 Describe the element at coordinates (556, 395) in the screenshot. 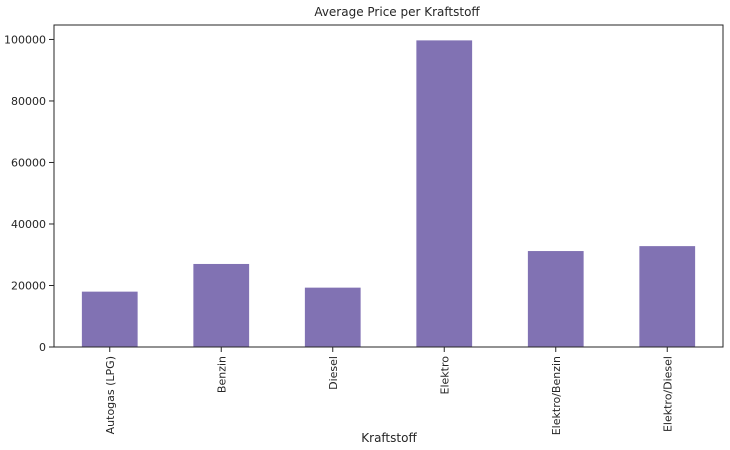

I see `x-tick-label: Elektro/Benzin` at that location.